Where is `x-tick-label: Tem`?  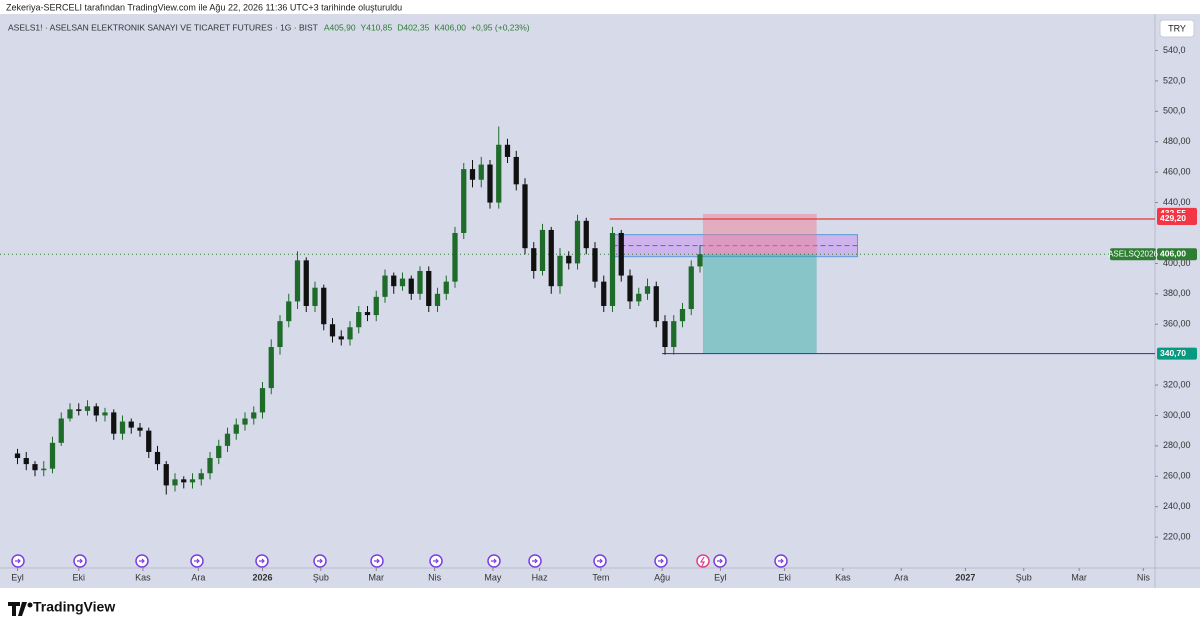
x-tick-label: Tem is located at coordinates (600, 577).